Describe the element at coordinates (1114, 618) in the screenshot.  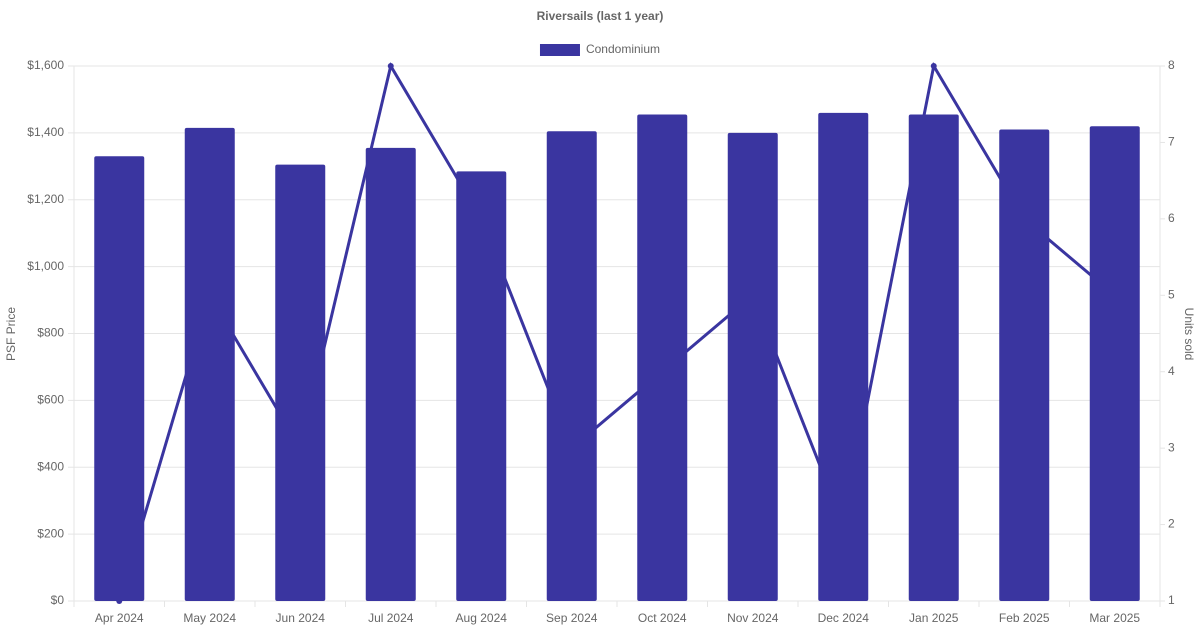
I see `x-tick-label: Mar 2025` at that location.